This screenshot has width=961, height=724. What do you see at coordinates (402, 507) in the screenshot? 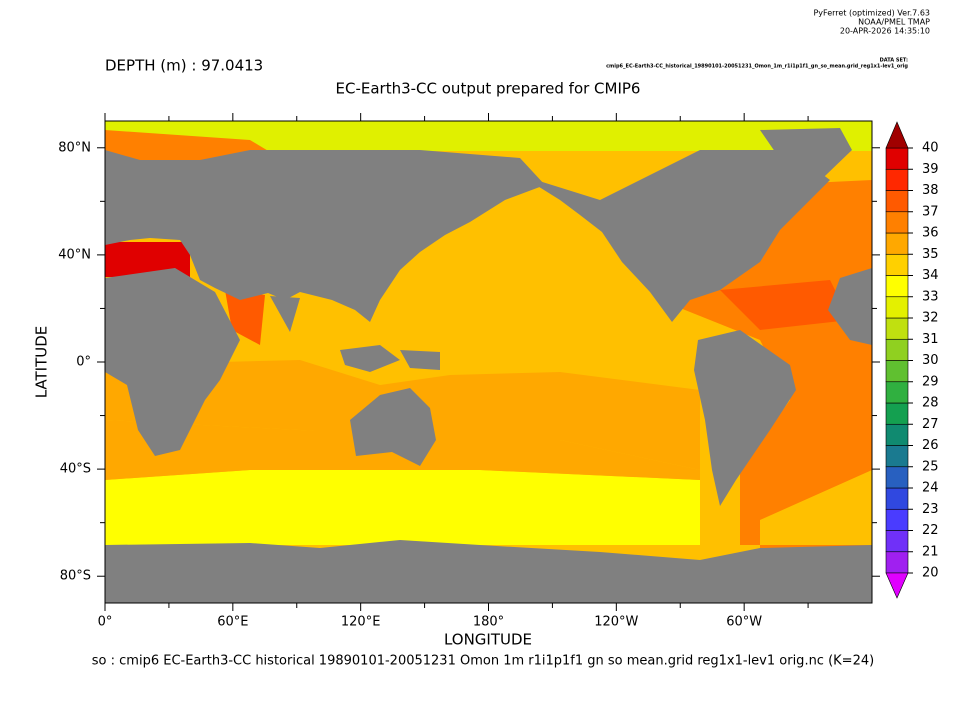
I see `ocean-band` at bounding box center [402, 507].